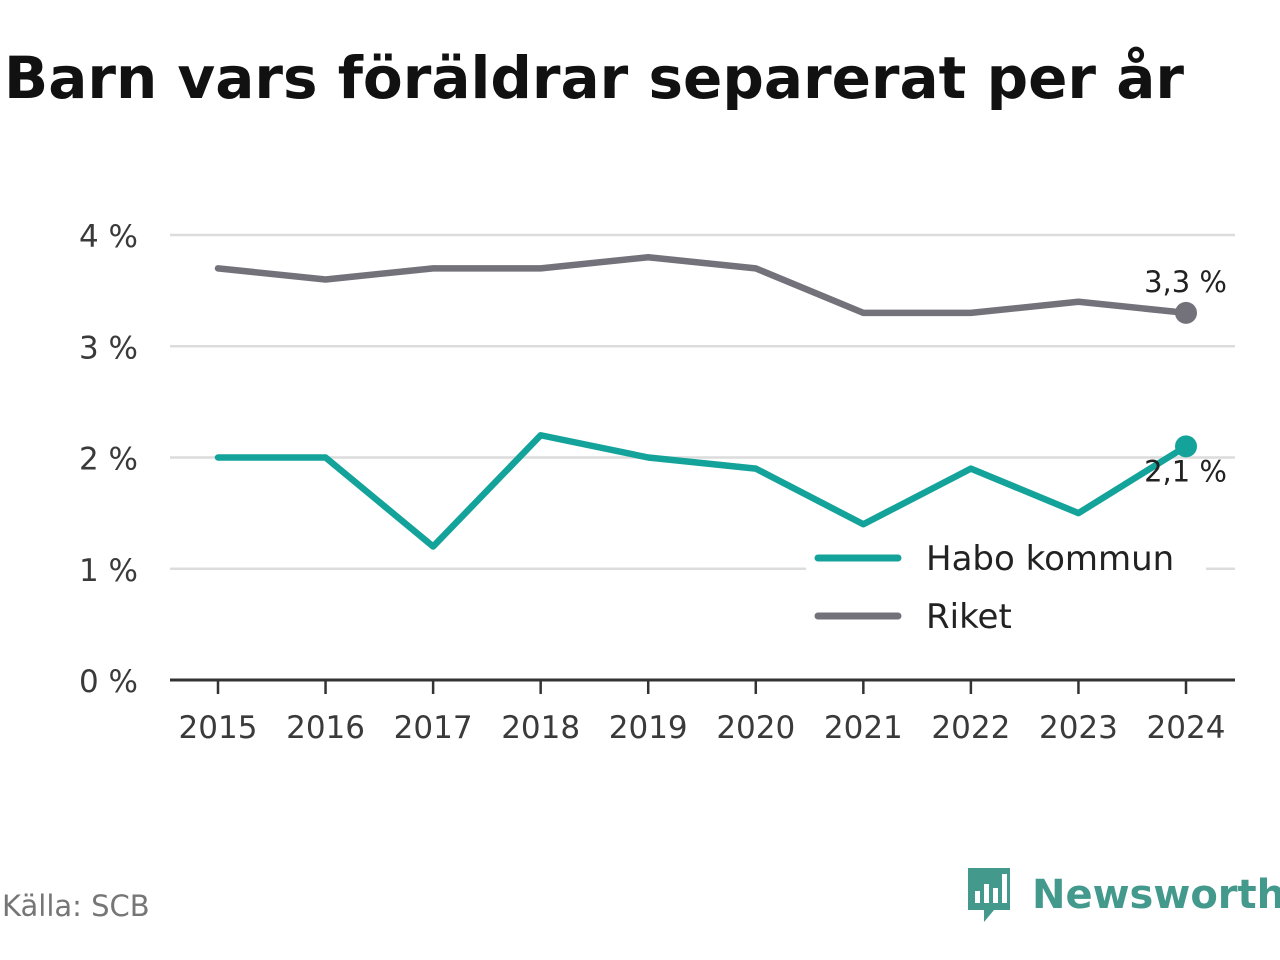  I want to click on y-tick-label: 1 %, so click(108, 571).